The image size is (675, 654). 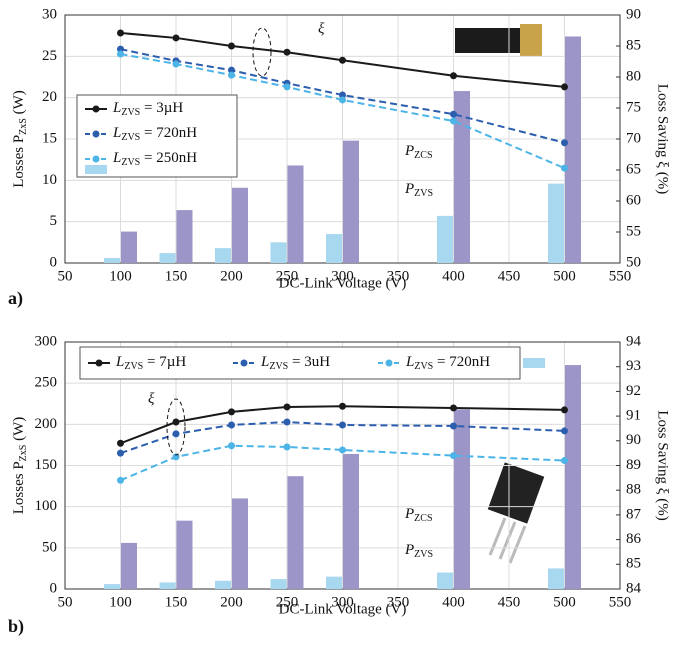 I want to click on y2-tick-label: 85, so click(x=633, y=45).